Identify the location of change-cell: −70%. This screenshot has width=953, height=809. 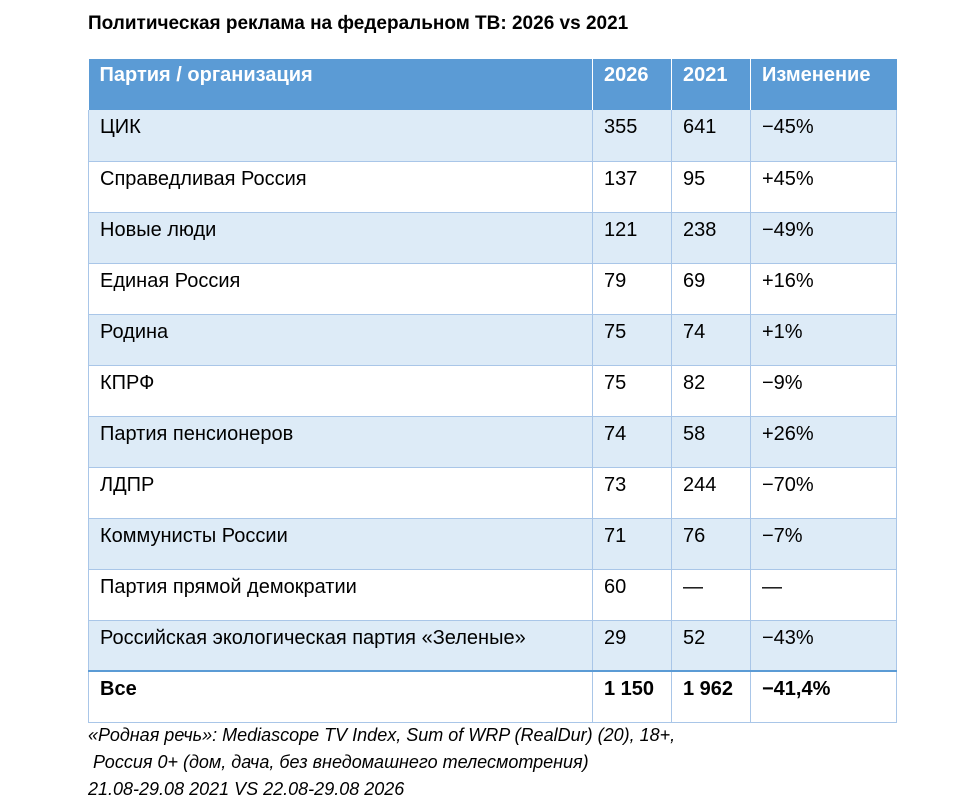
(823, 493).